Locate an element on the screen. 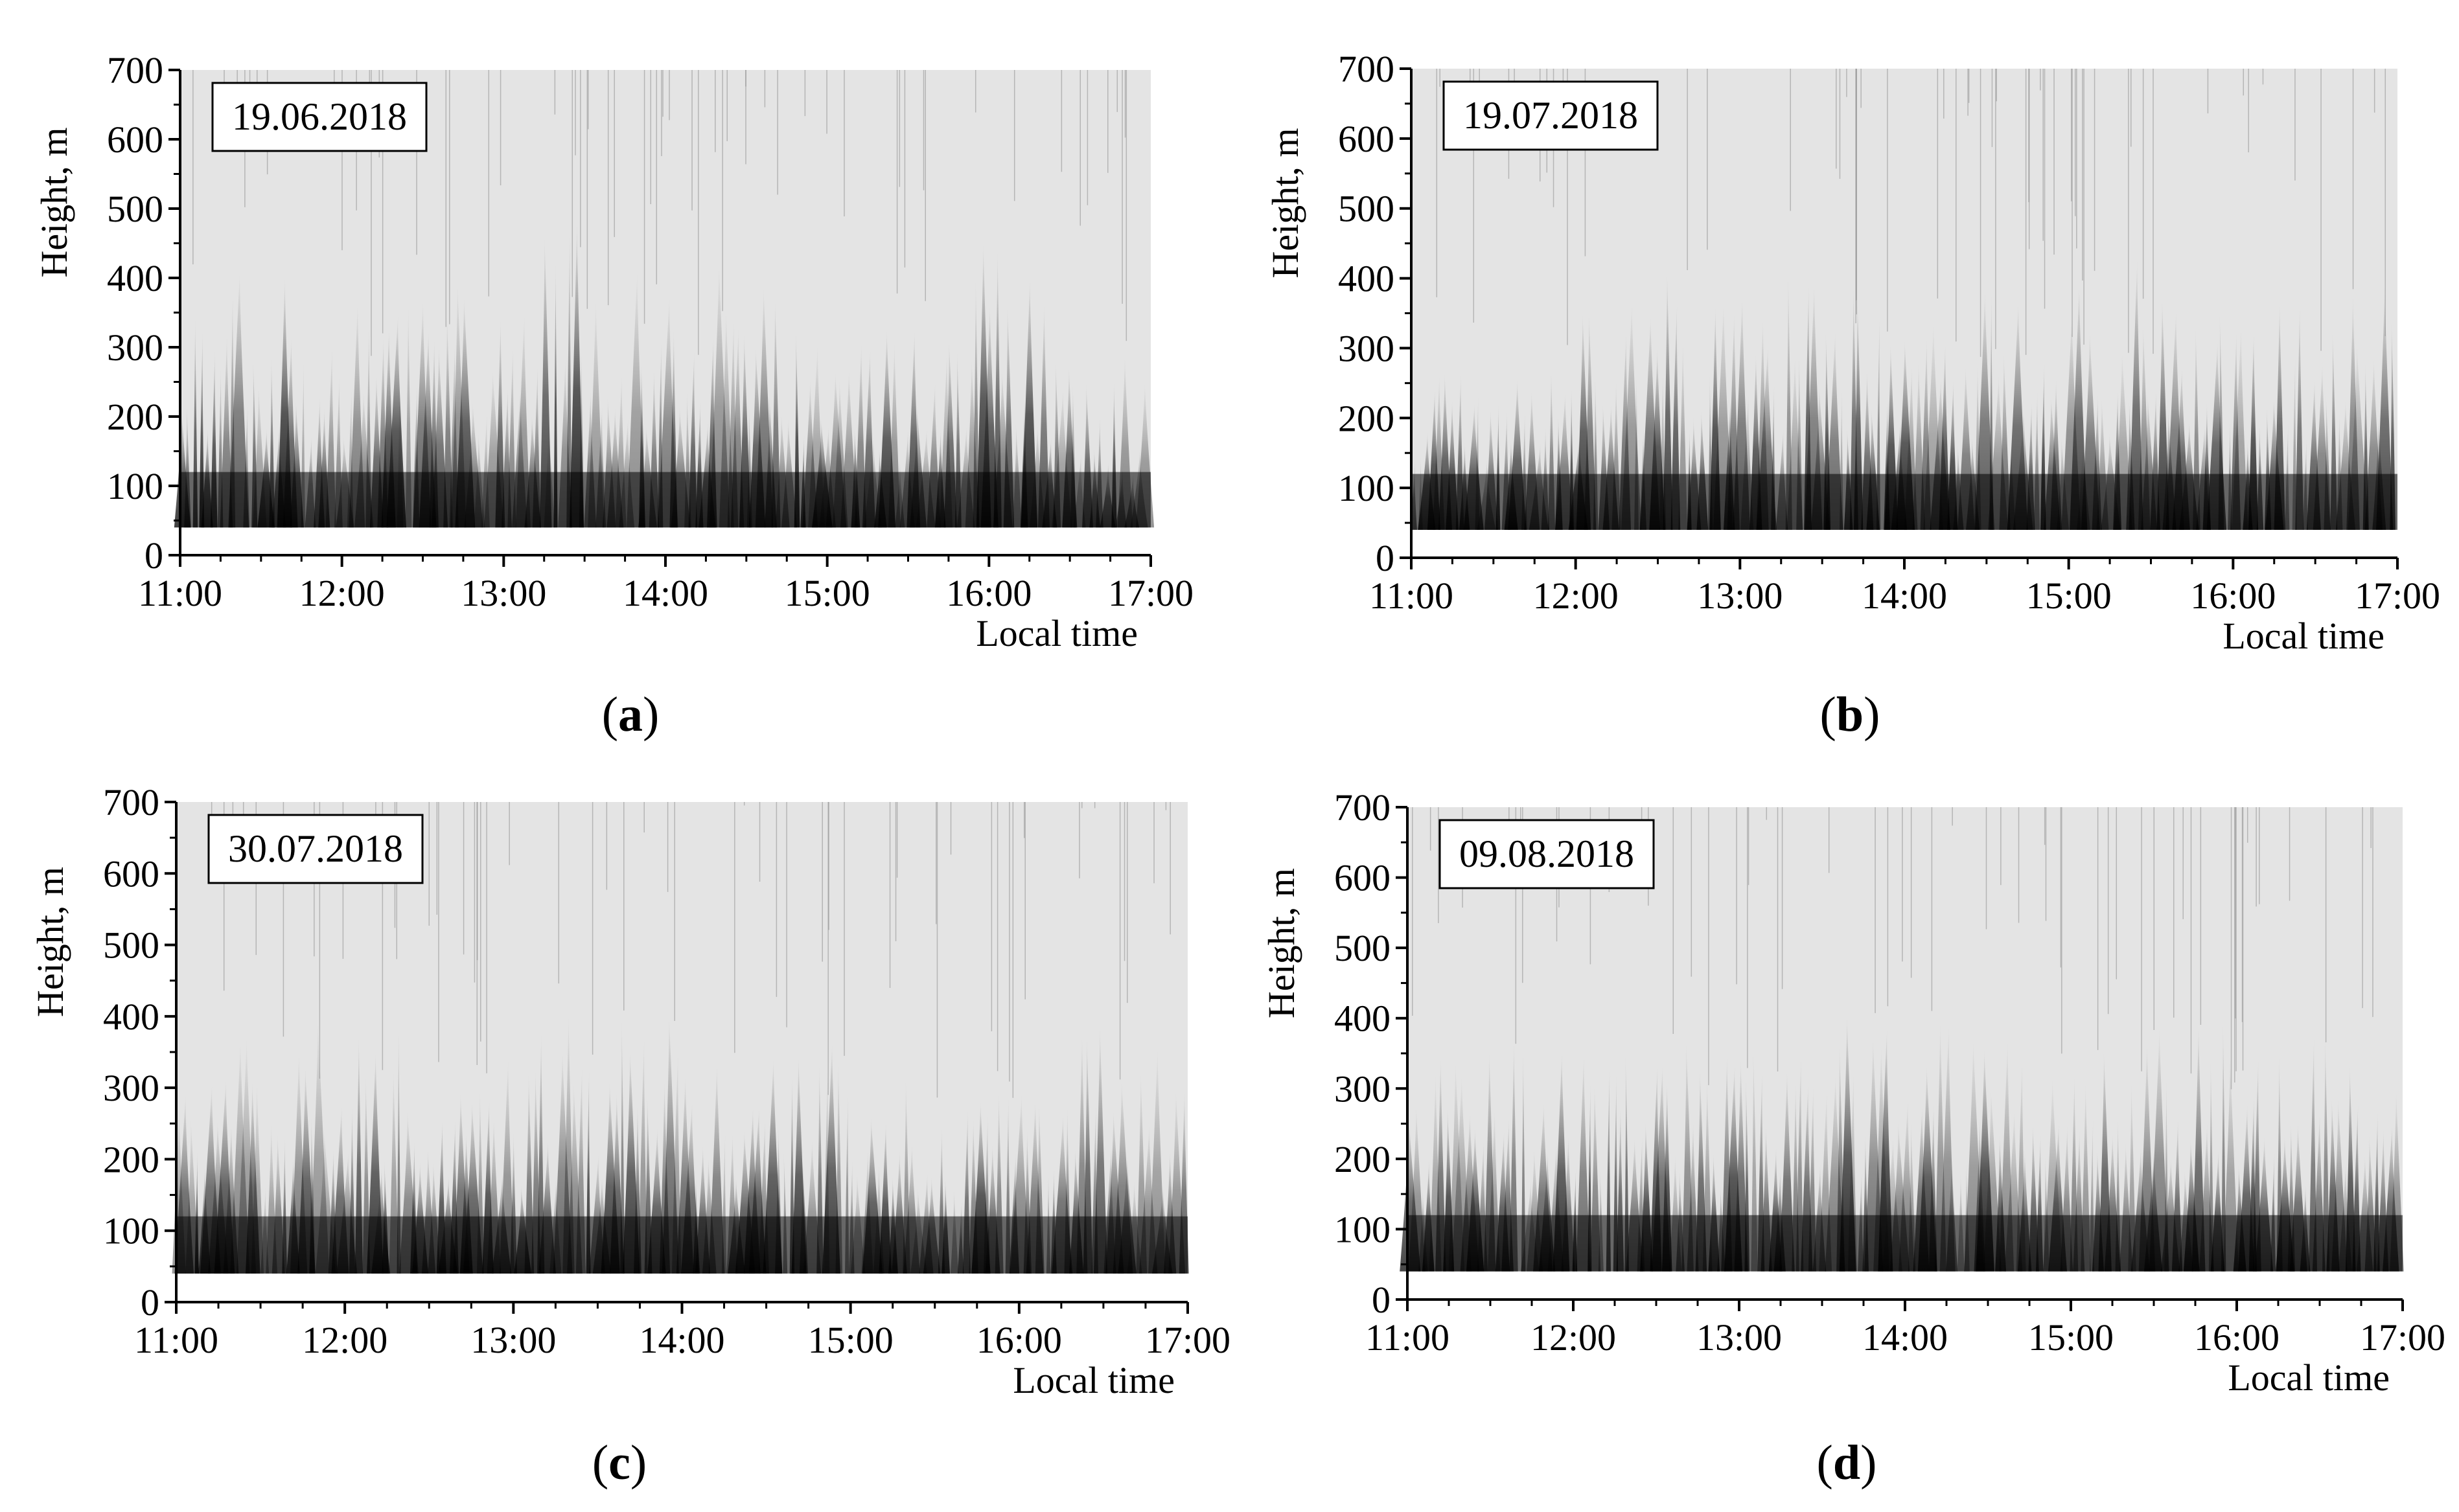 This screenshot has width=2459, height=1512. date-label: 19.06.2018 is located at coordinates (319, 116).